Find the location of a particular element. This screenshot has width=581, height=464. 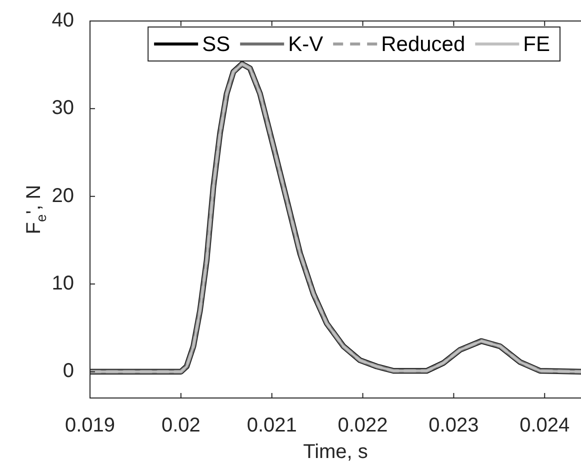

y-tick-label: 30 is located at coordinates (63, 108).